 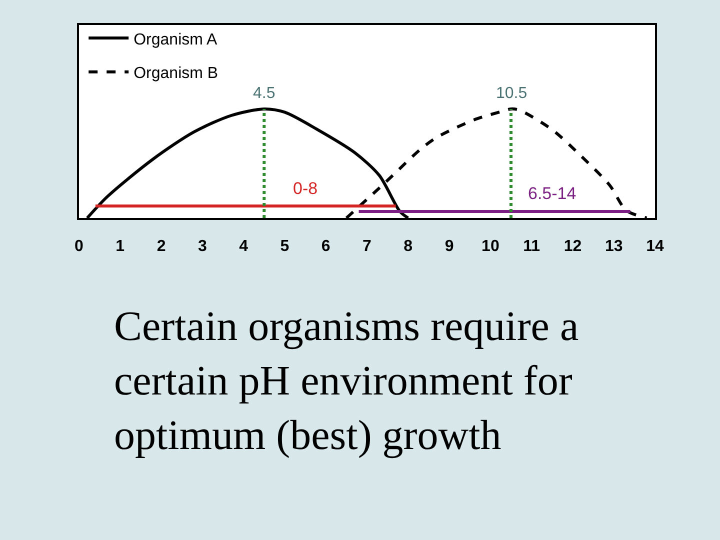 I want to click on legend-label: Organism B, so click(x=176, y=73).